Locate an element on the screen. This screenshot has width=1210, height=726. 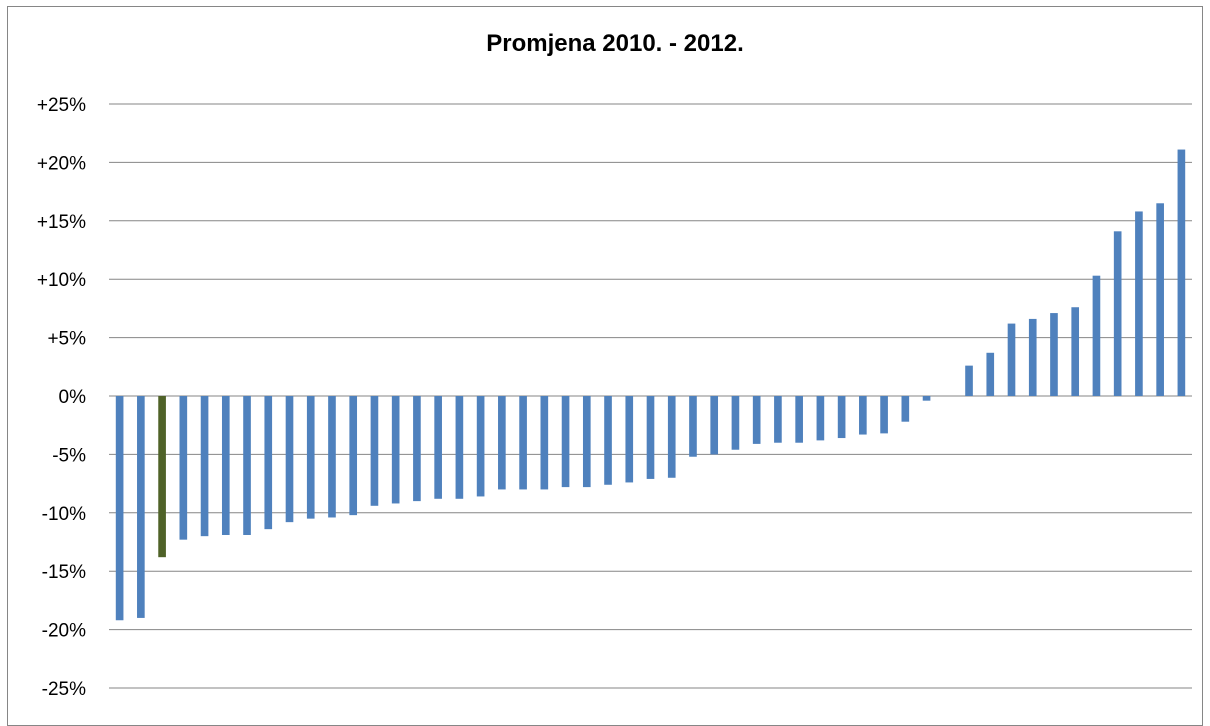
y-axis-labels: +25% +20% +15% +10% +5% 0% -5% -10% -15% -20% -25% is located at coordinates (61, 397).